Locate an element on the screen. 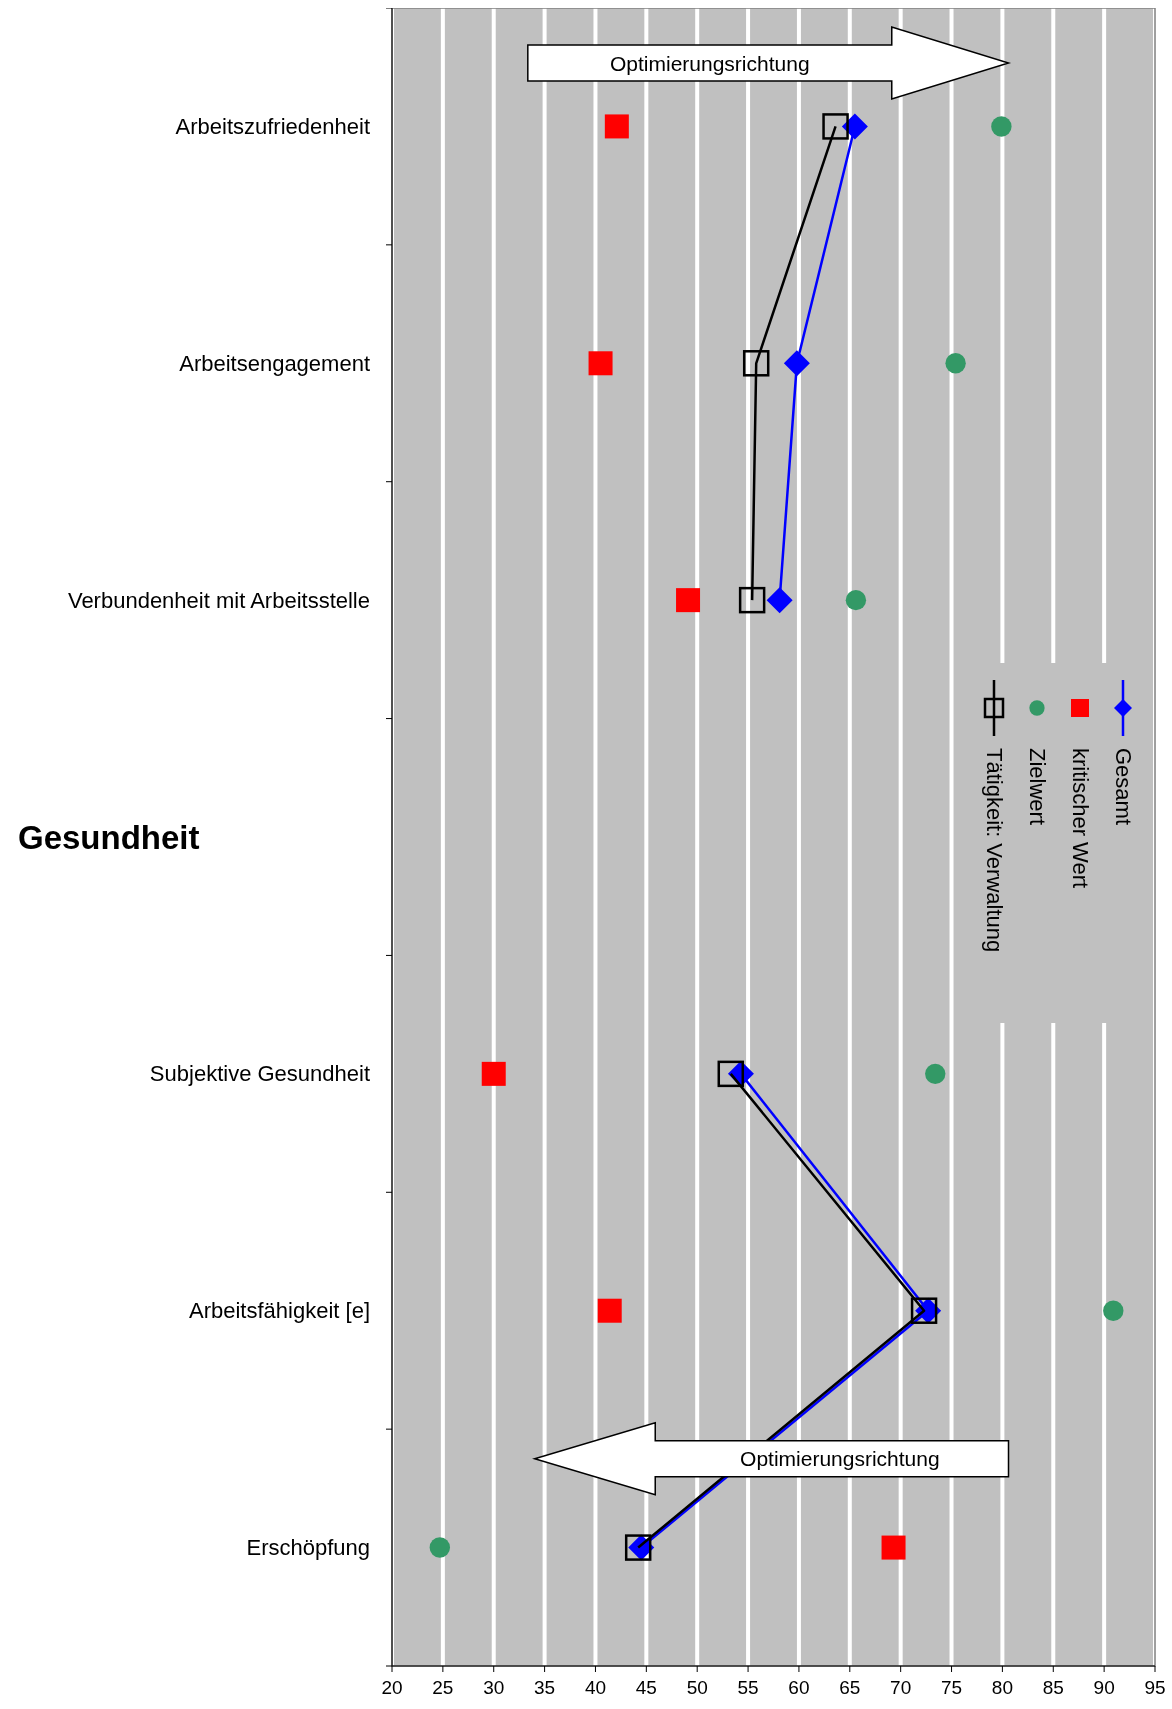 This screenshot has width=1172, height=1709. text: Gesamt is located at coordinates (1123, 787).